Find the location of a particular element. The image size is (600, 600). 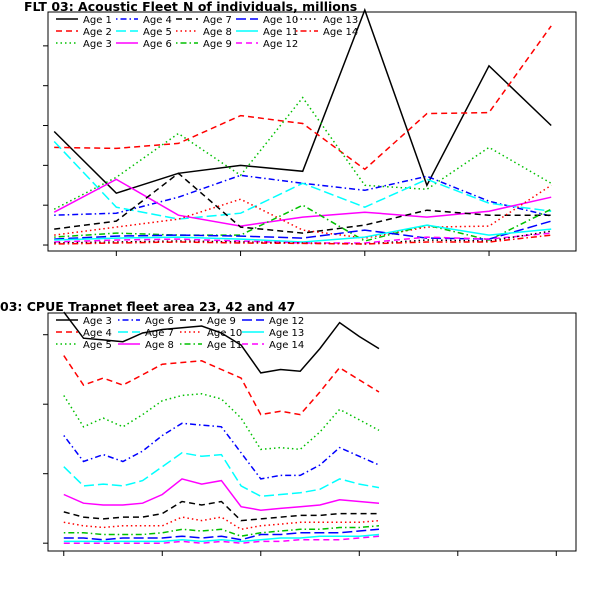

legend-label-age-1: Age 1 is located at coordinates (97, 20).